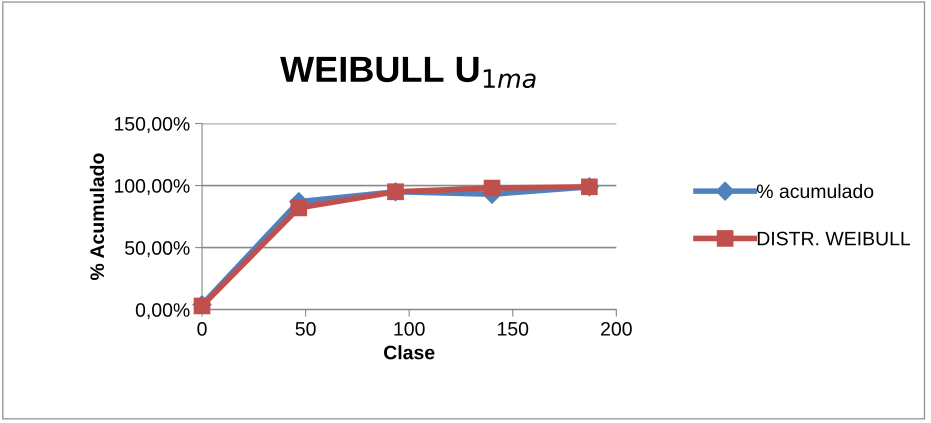  Describe the element at coordinates (616, 329) in the screenshot. I see `x-tick-label: 200` at that location.